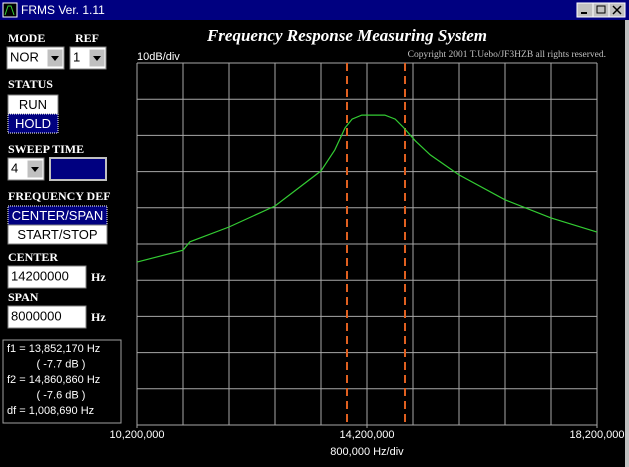 Image resolution: width=629 pixels, height=467 pixels. What do you see at coordinates (87, 38) in the screenshot?
I see `ref-label: REF` at bounding box center [87, 38].